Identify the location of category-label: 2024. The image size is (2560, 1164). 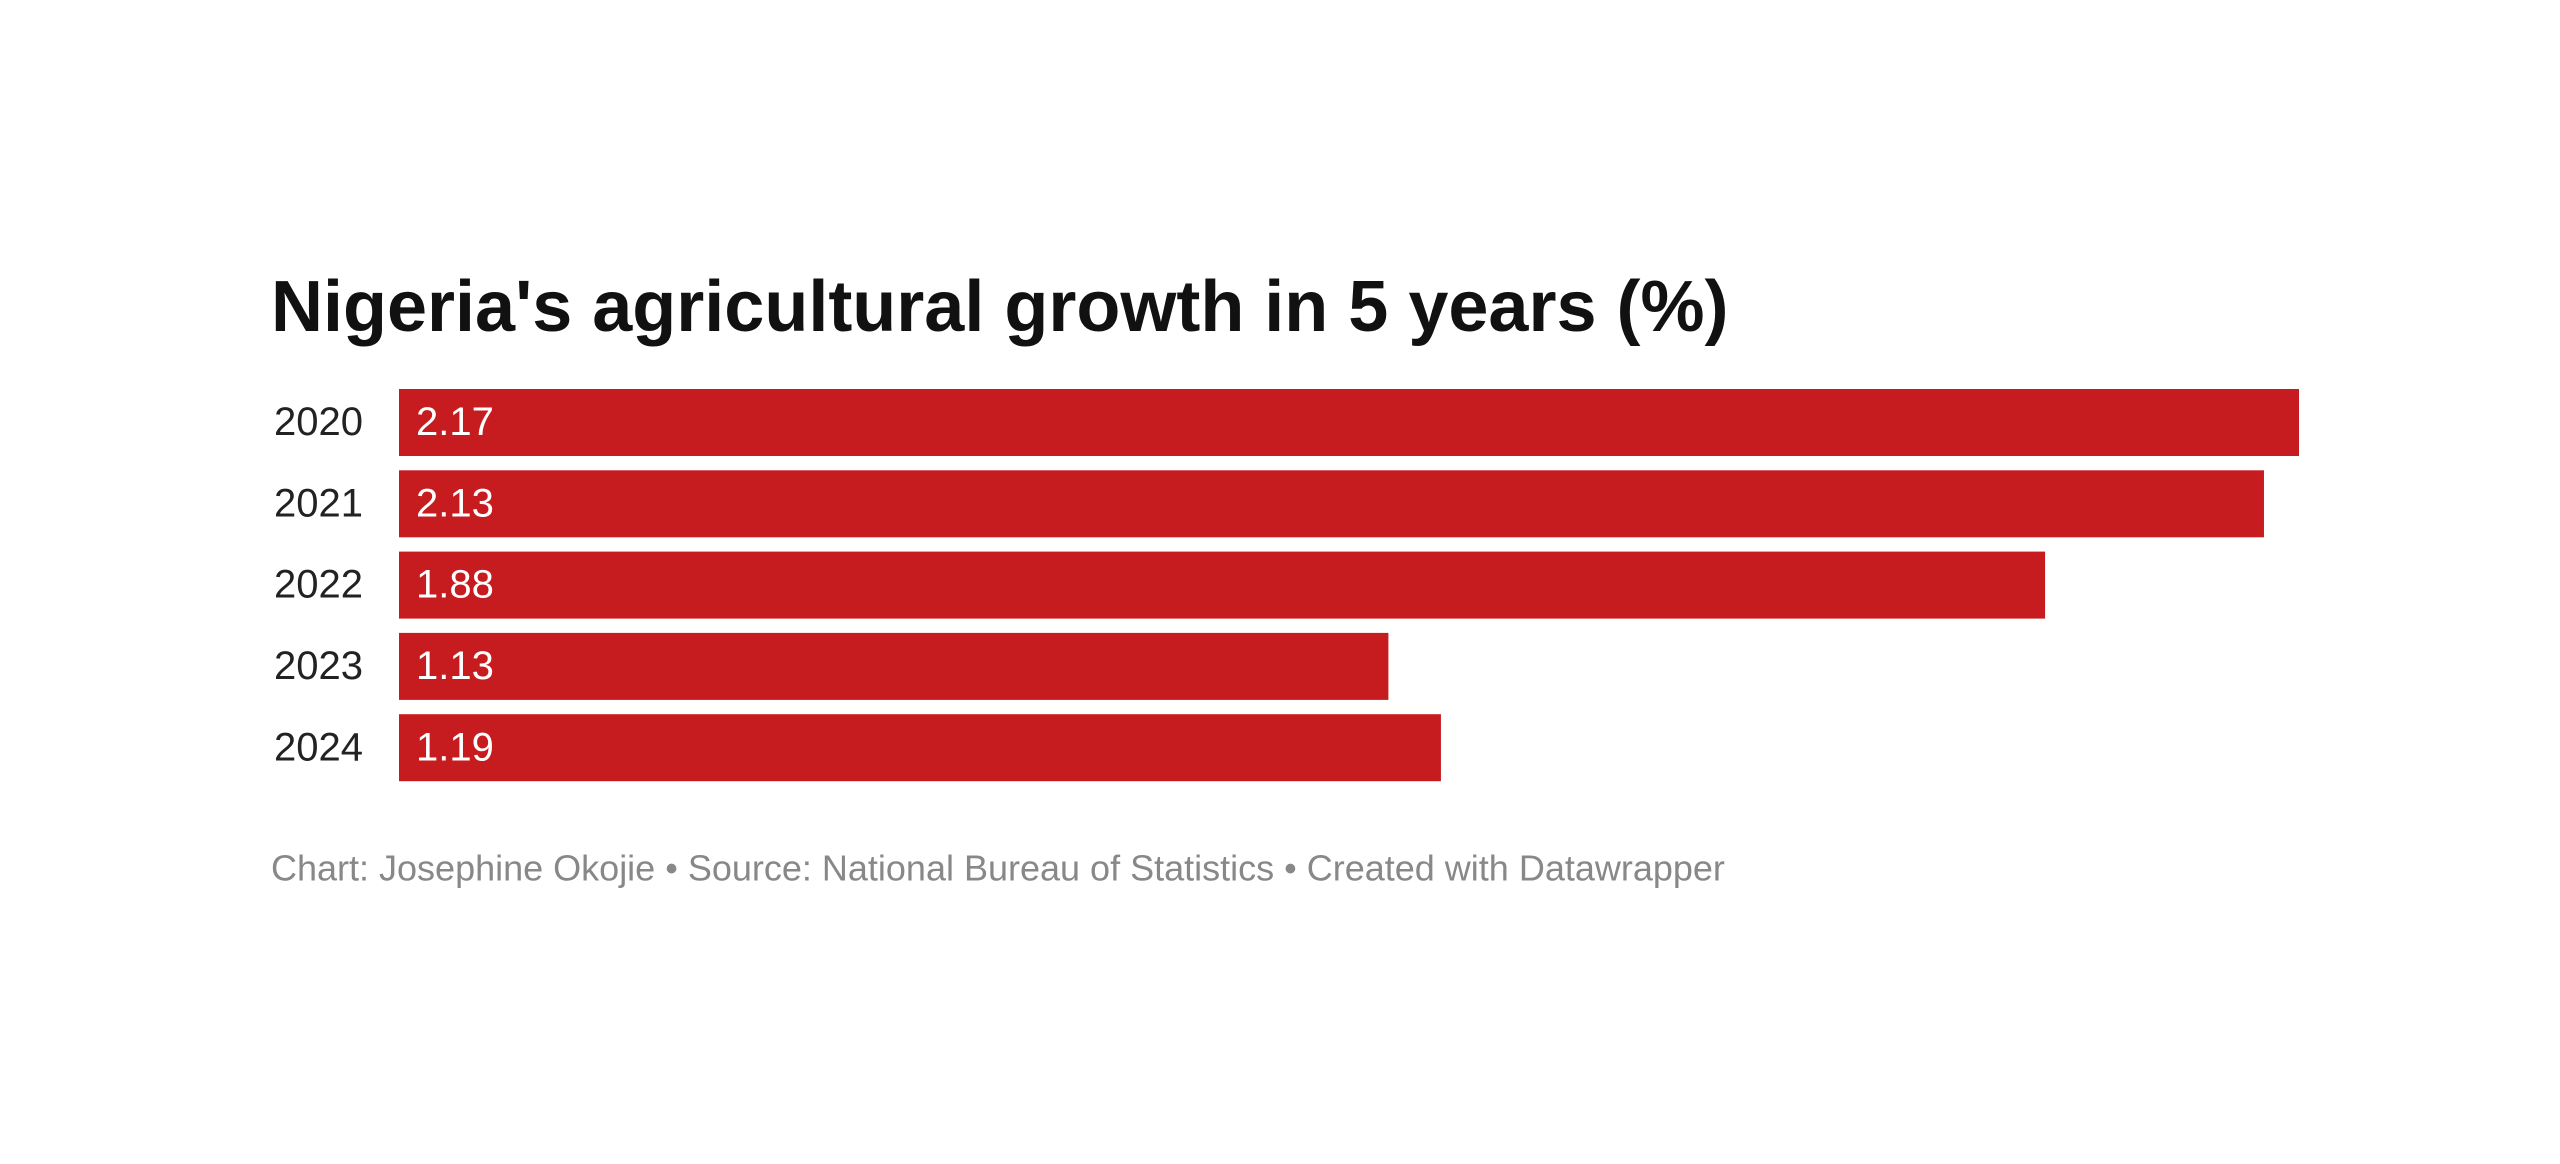
(318, 747).